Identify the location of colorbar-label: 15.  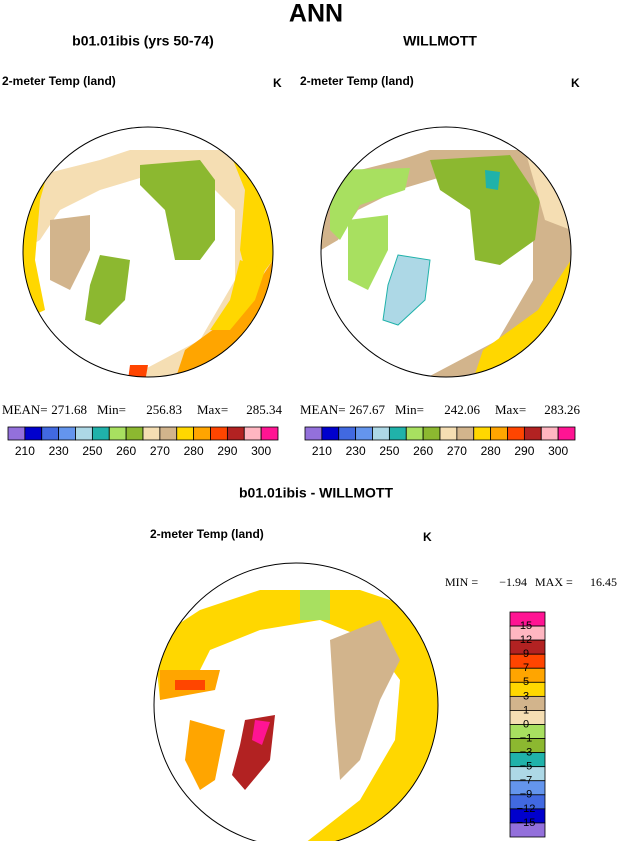
(526, 626).